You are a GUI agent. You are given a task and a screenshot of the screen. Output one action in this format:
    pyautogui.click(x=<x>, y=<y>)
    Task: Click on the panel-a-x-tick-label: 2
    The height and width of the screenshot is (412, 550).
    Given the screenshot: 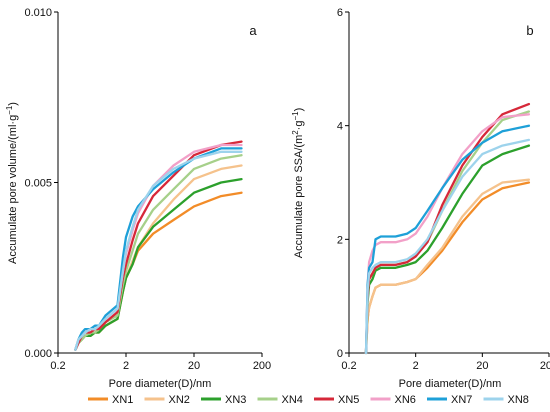 What is the action you would take?
    pyautogui.click(x=126, y=366)
    